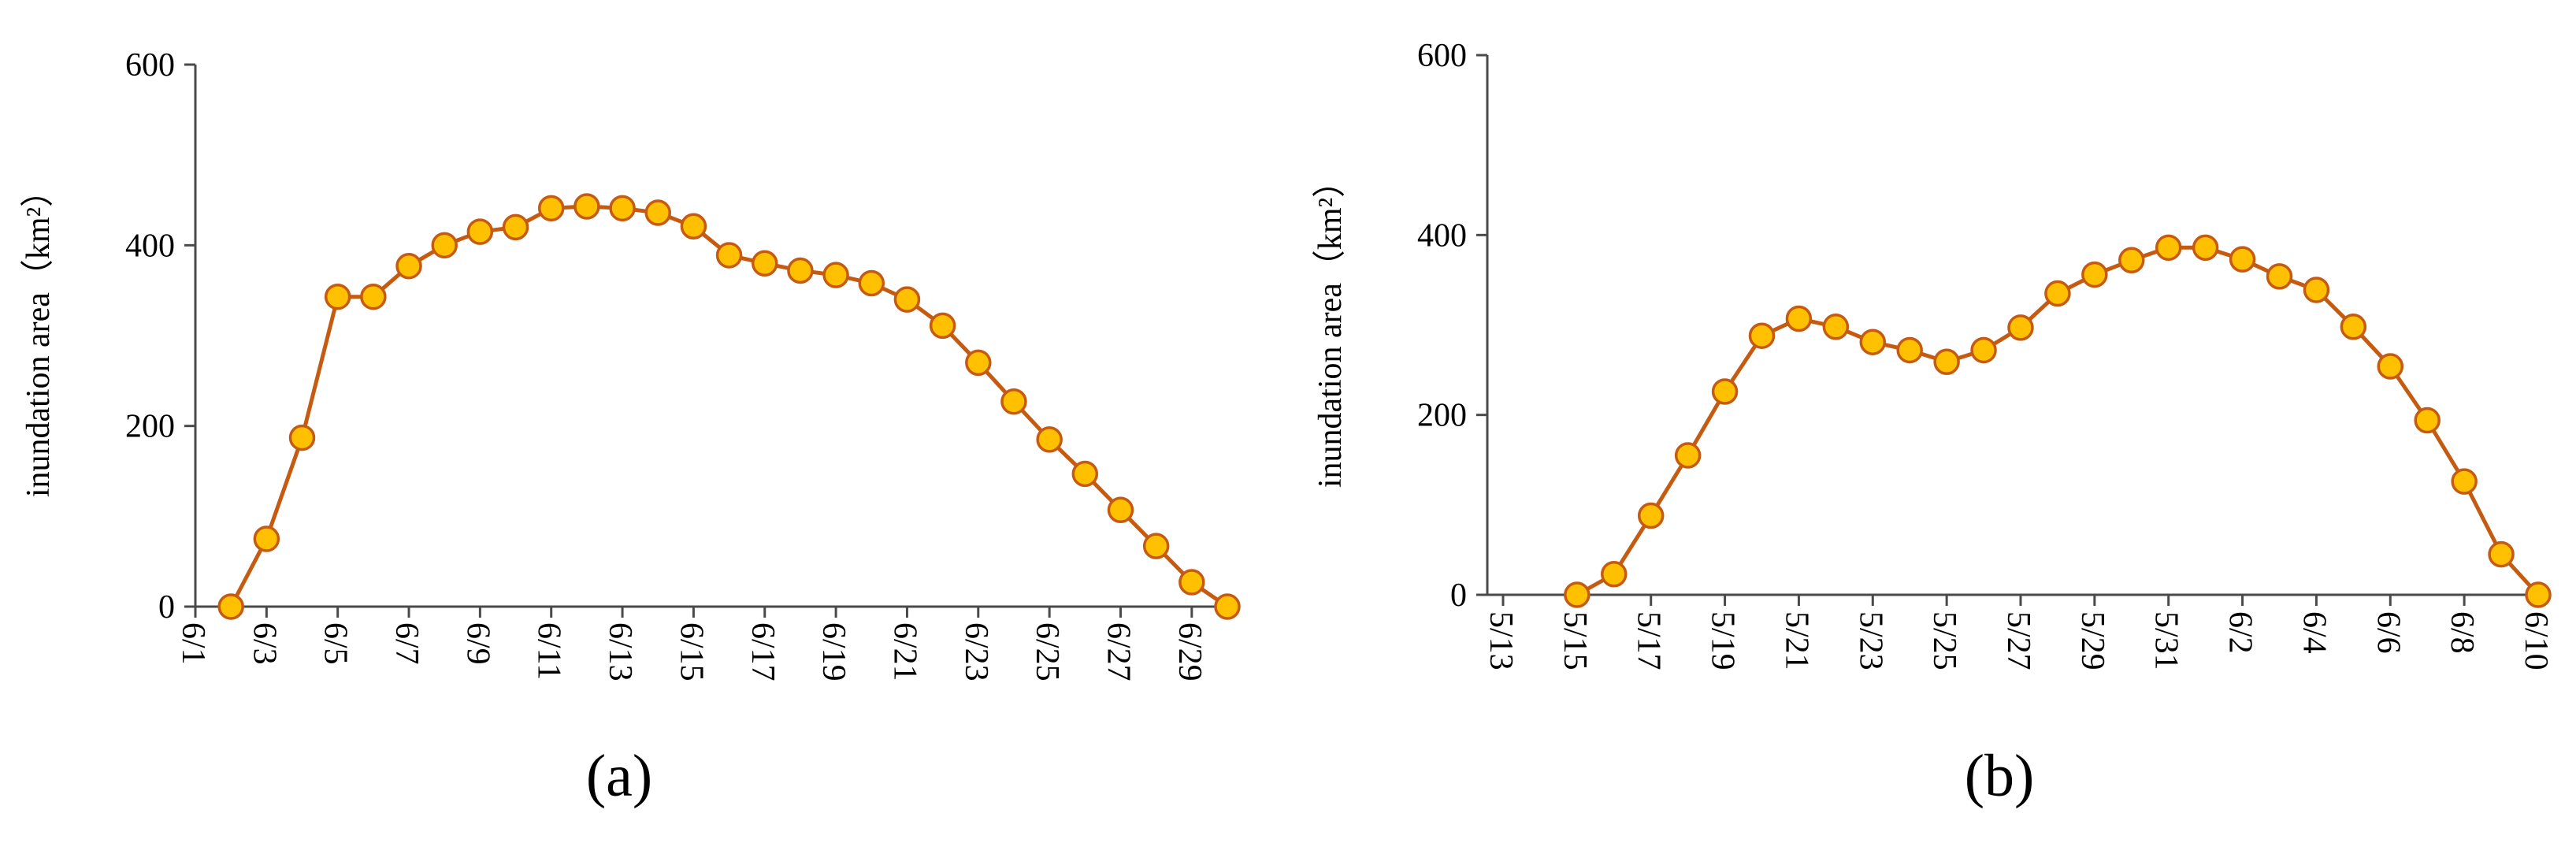 This screenshot has width=2576, height=854. What do you see at coordinates (1047, 651) in the screenshot?
I see `x-tick-label: 6/25` at bounding box center [1047, 651].